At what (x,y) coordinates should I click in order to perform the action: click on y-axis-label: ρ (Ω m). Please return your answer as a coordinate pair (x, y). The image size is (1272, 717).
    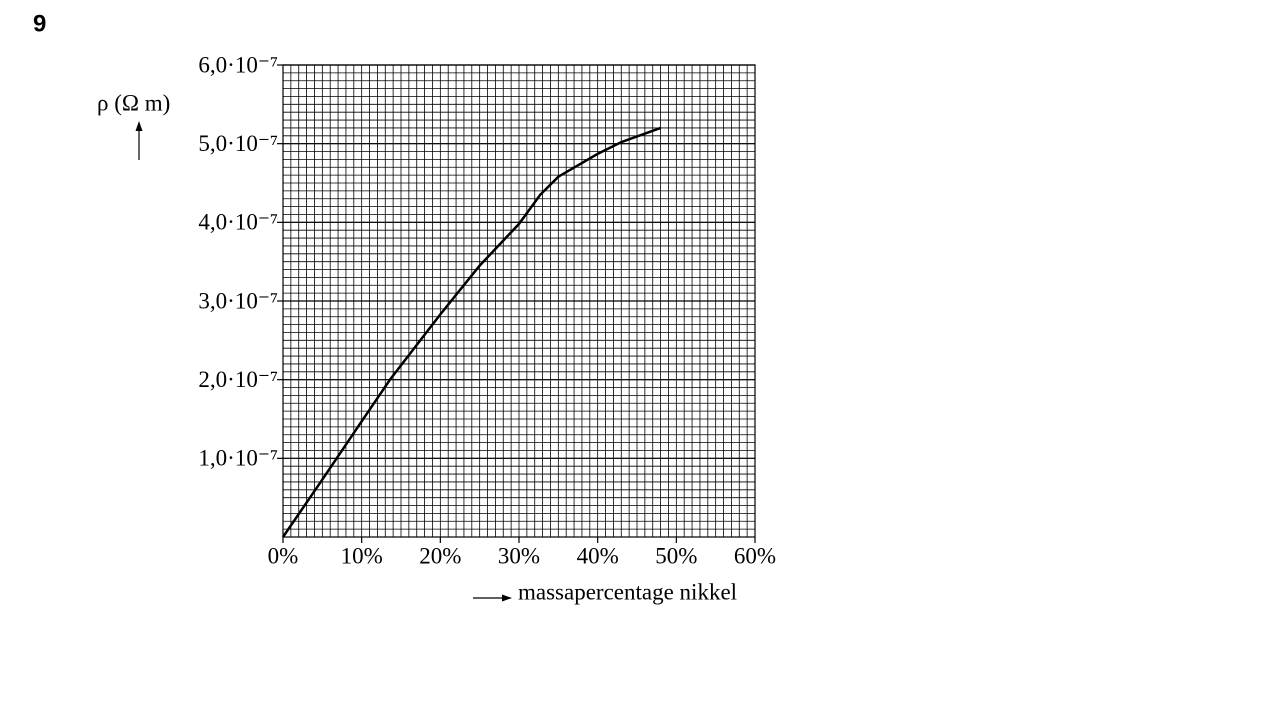
    Looking at the image, I should click on (133, 102).